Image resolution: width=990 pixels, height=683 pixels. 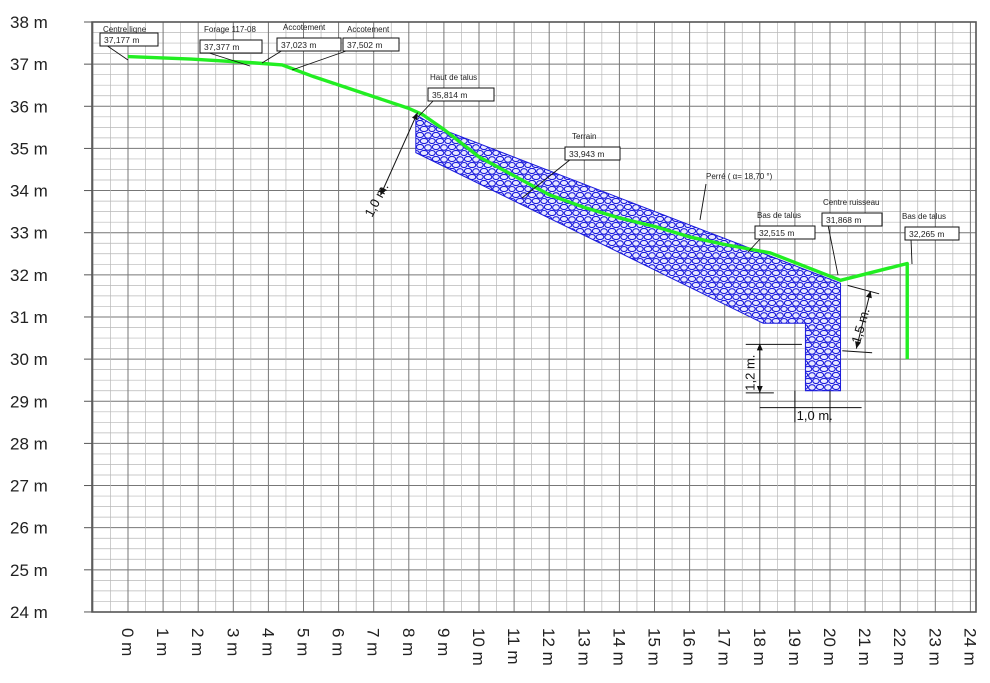 What do you see at coordinates (232, 642) in the screenshot?
I see `x-tick-label: 3 m` at bounding box center [232, 642].